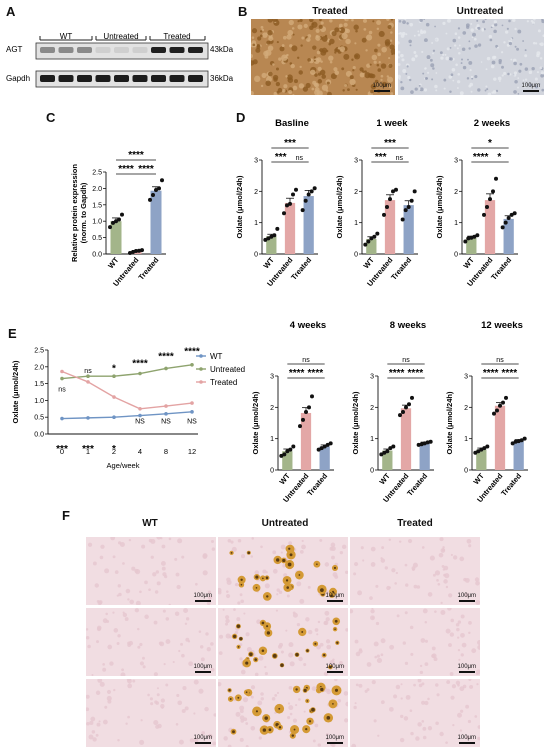 The height and width of the screenshot is (756, 550). I want to click on scale-label: 100μm, so click(202, 667).